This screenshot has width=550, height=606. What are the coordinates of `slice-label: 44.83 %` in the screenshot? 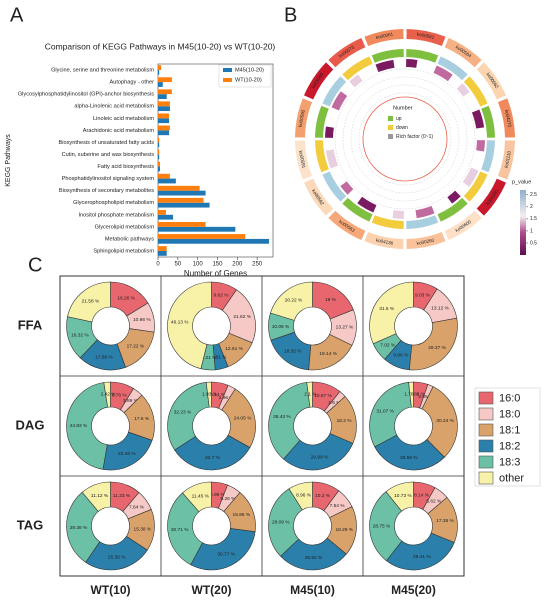 It's located at (79, 426).